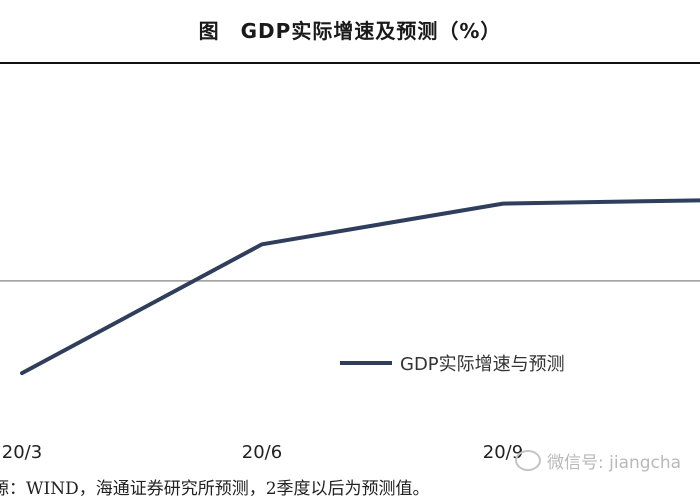 The height and width of the screenshot is (500, 700). Describe the element at coordinates (350, 63) in the screenshot. I see `title-divider` at that location.